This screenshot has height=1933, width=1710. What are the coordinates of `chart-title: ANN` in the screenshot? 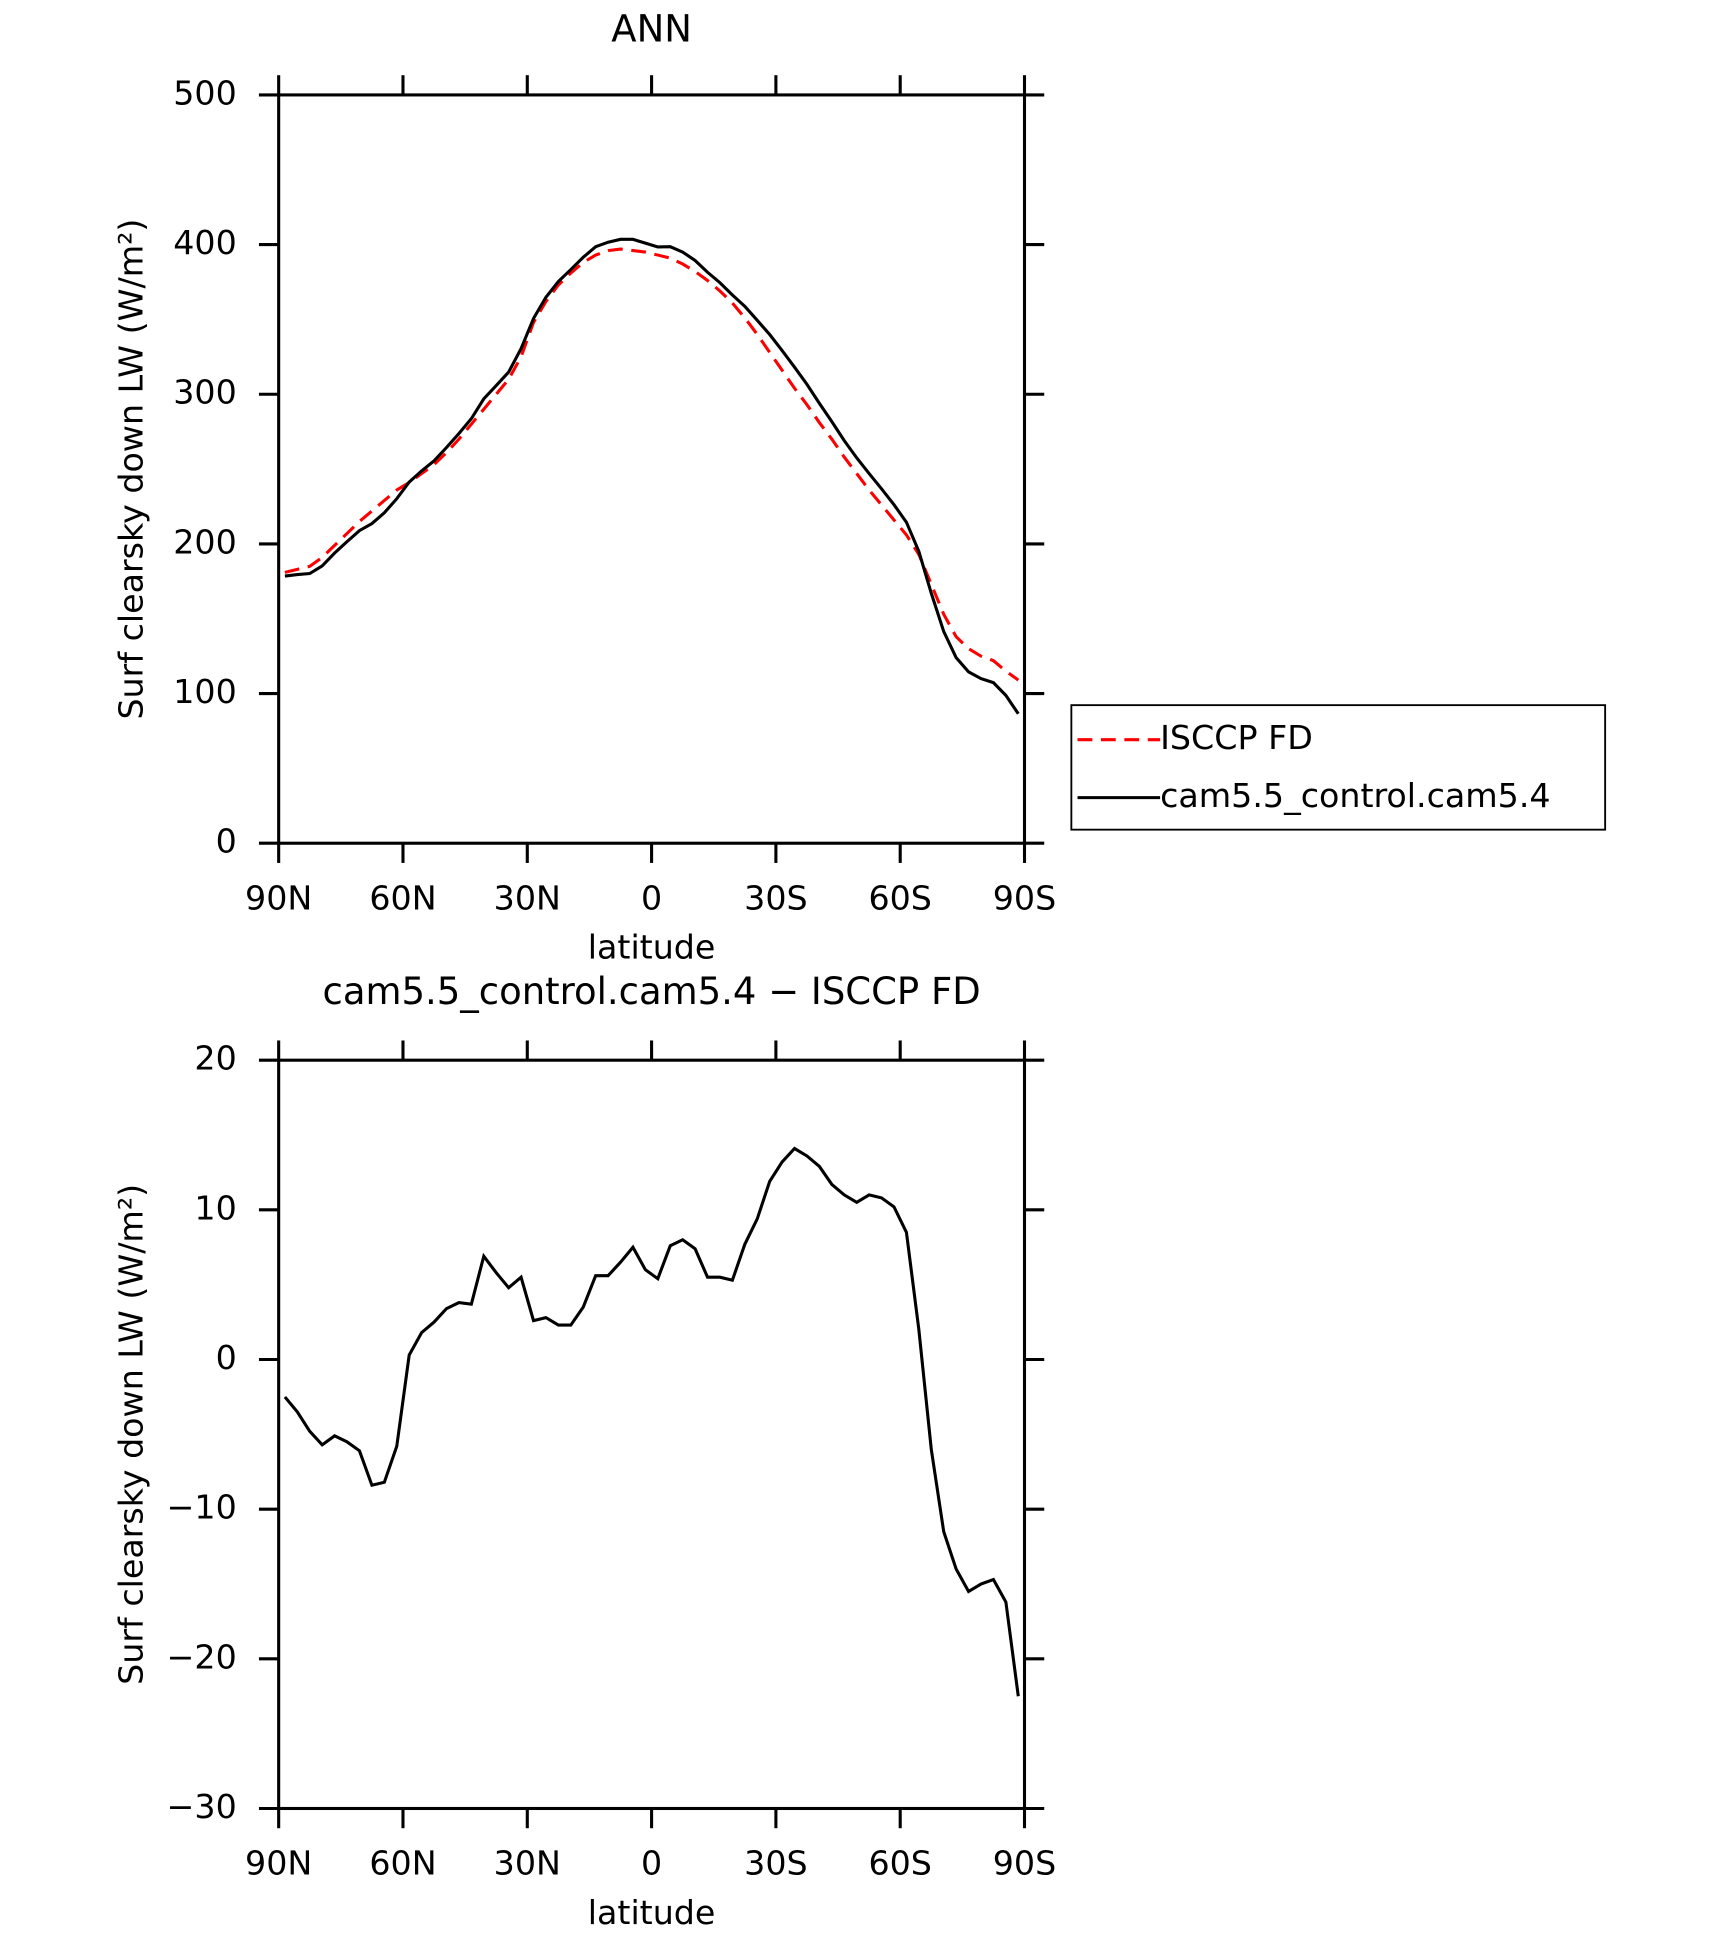 It's located at (651, 28).